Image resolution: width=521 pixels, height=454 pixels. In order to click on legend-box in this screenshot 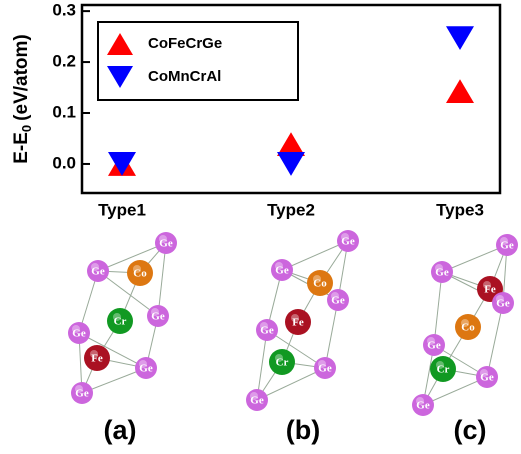, I will do `click(198, 61)`.